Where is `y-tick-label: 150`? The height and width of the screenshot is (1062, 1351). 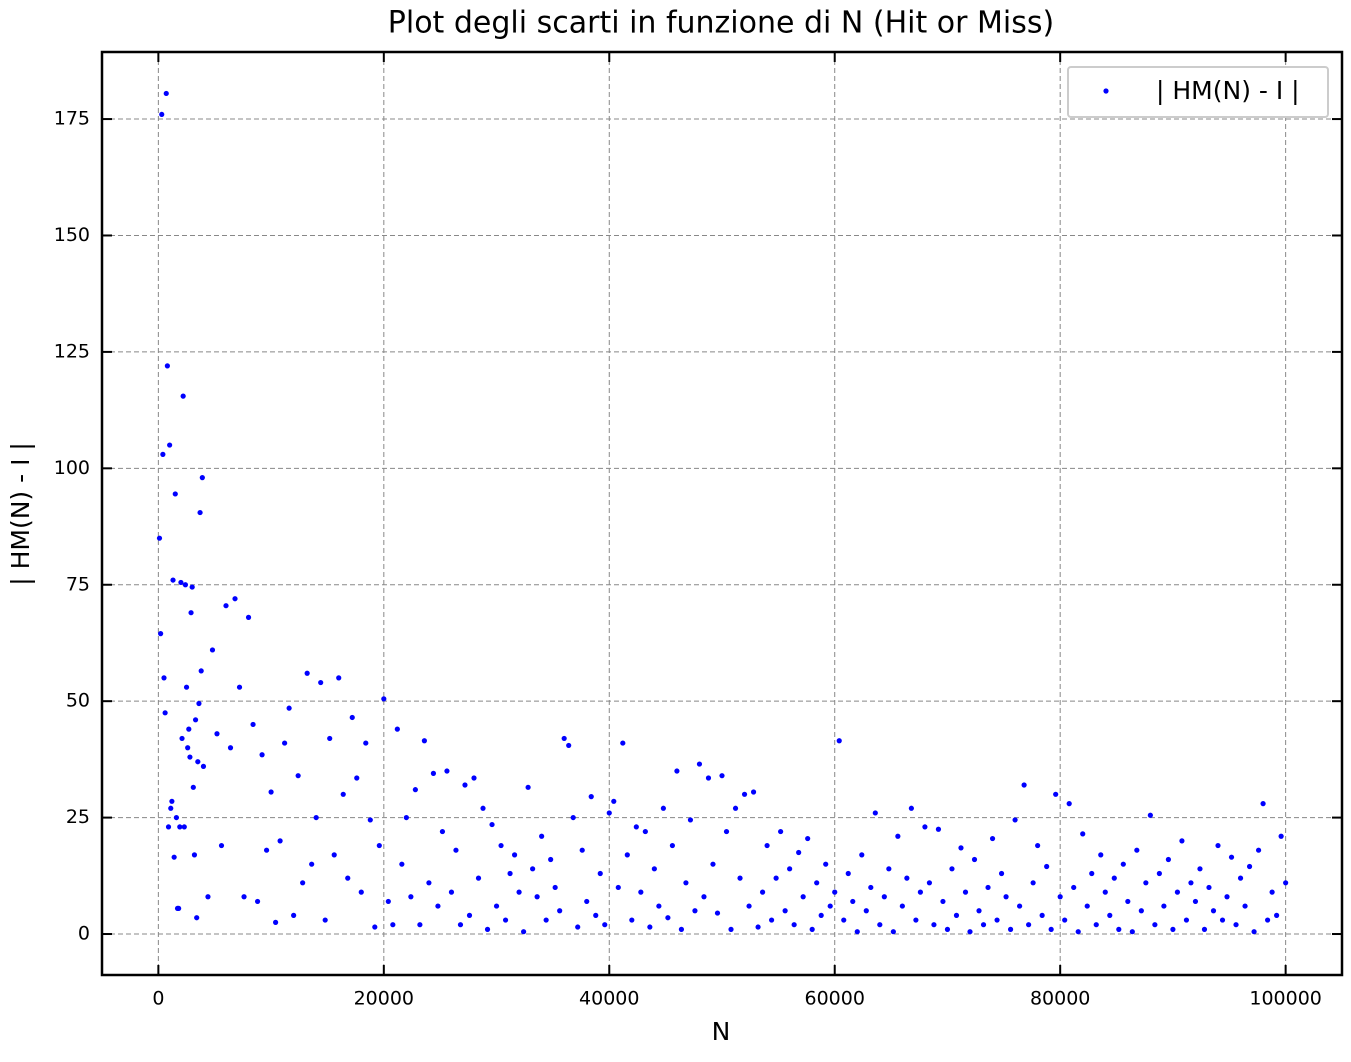 y-tick-label: 150 is located at coordinates (72, 235).